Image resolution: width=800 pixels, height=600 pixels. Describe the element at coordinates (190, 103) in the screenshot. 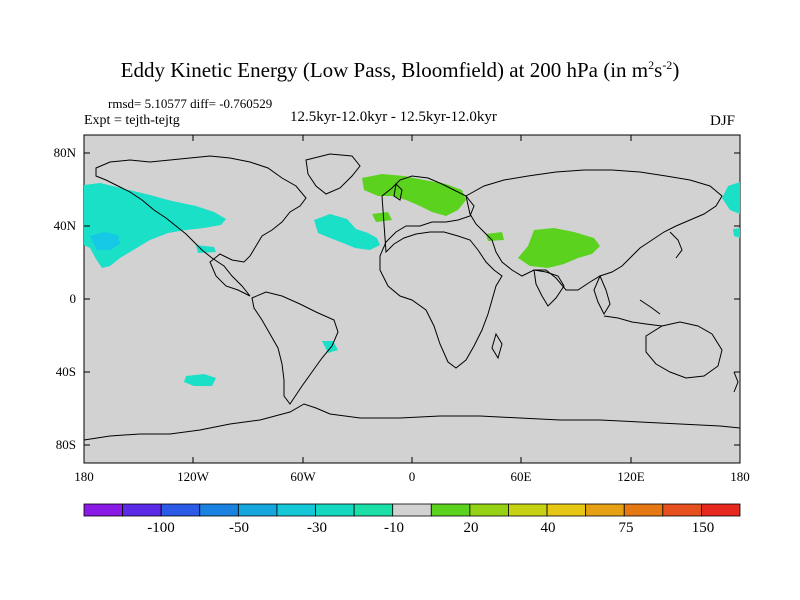

I see `stats-text: rmsd= 5.10577 diff= -0.760529` at that location.